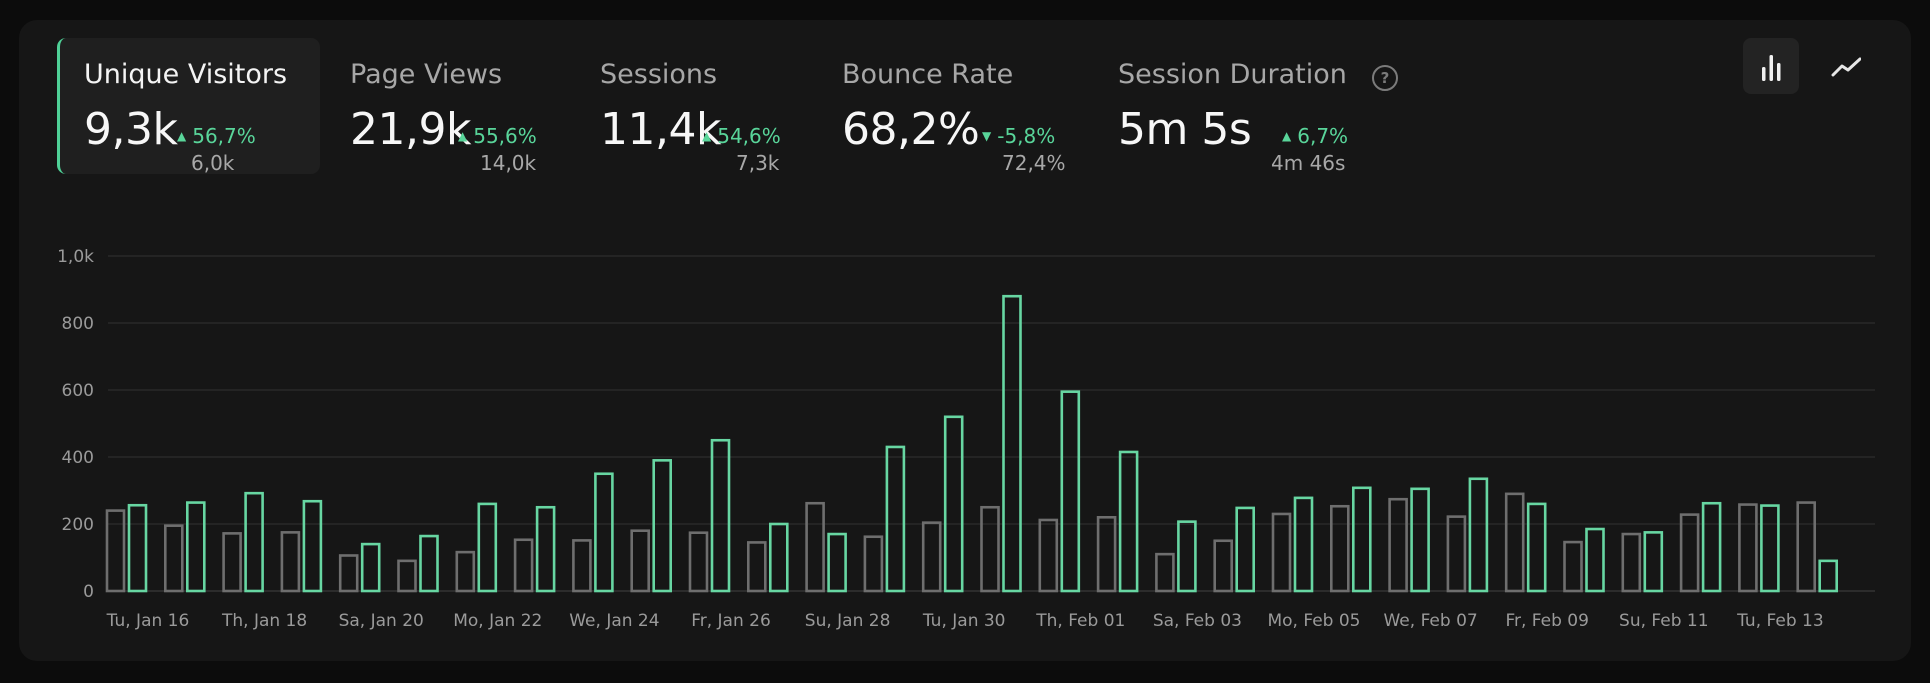 The image size is (1930, 683). What do you see at coordinates (660, 129) in the screenshot?
I see `metric-value: 11,4k` at bounding box center [660, 129].